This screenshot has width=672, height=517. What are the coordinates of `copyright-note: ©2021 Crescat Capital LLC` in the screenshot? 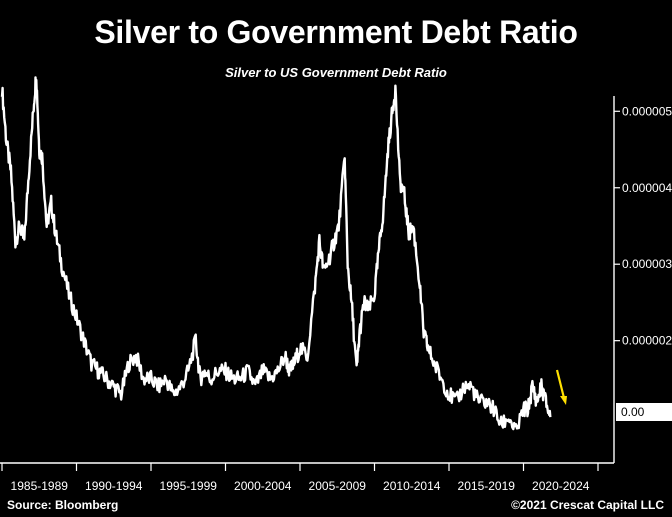 It's located at (587, 505).